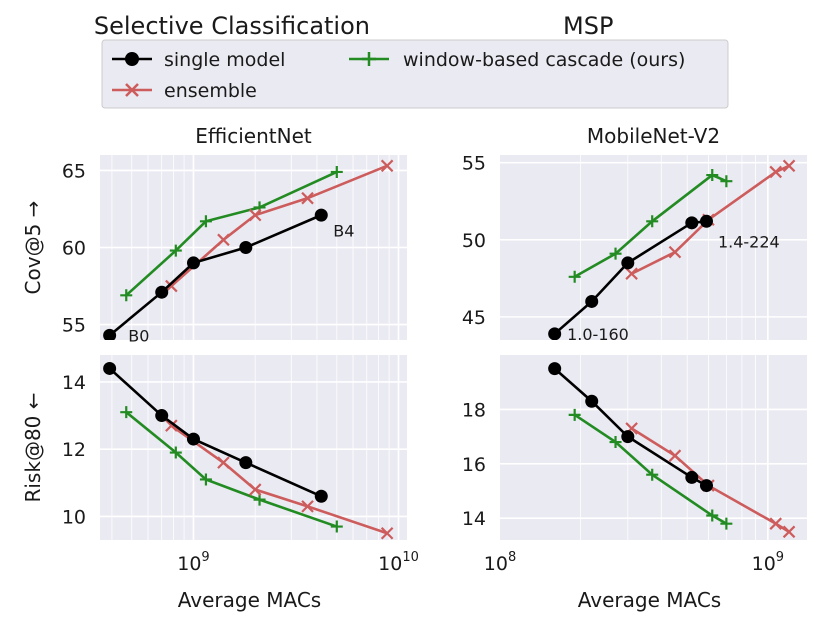  Describe the element at coordinates (74, 249) in the screenshot. I see `ytick-label: 60` at that location.